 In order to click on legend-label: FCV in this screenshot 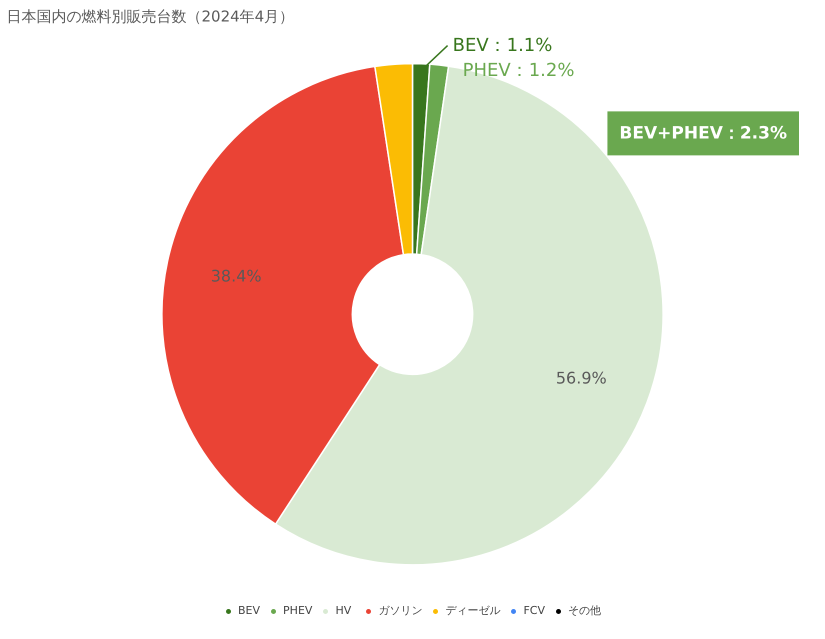, I will do `click(534, 610)`.